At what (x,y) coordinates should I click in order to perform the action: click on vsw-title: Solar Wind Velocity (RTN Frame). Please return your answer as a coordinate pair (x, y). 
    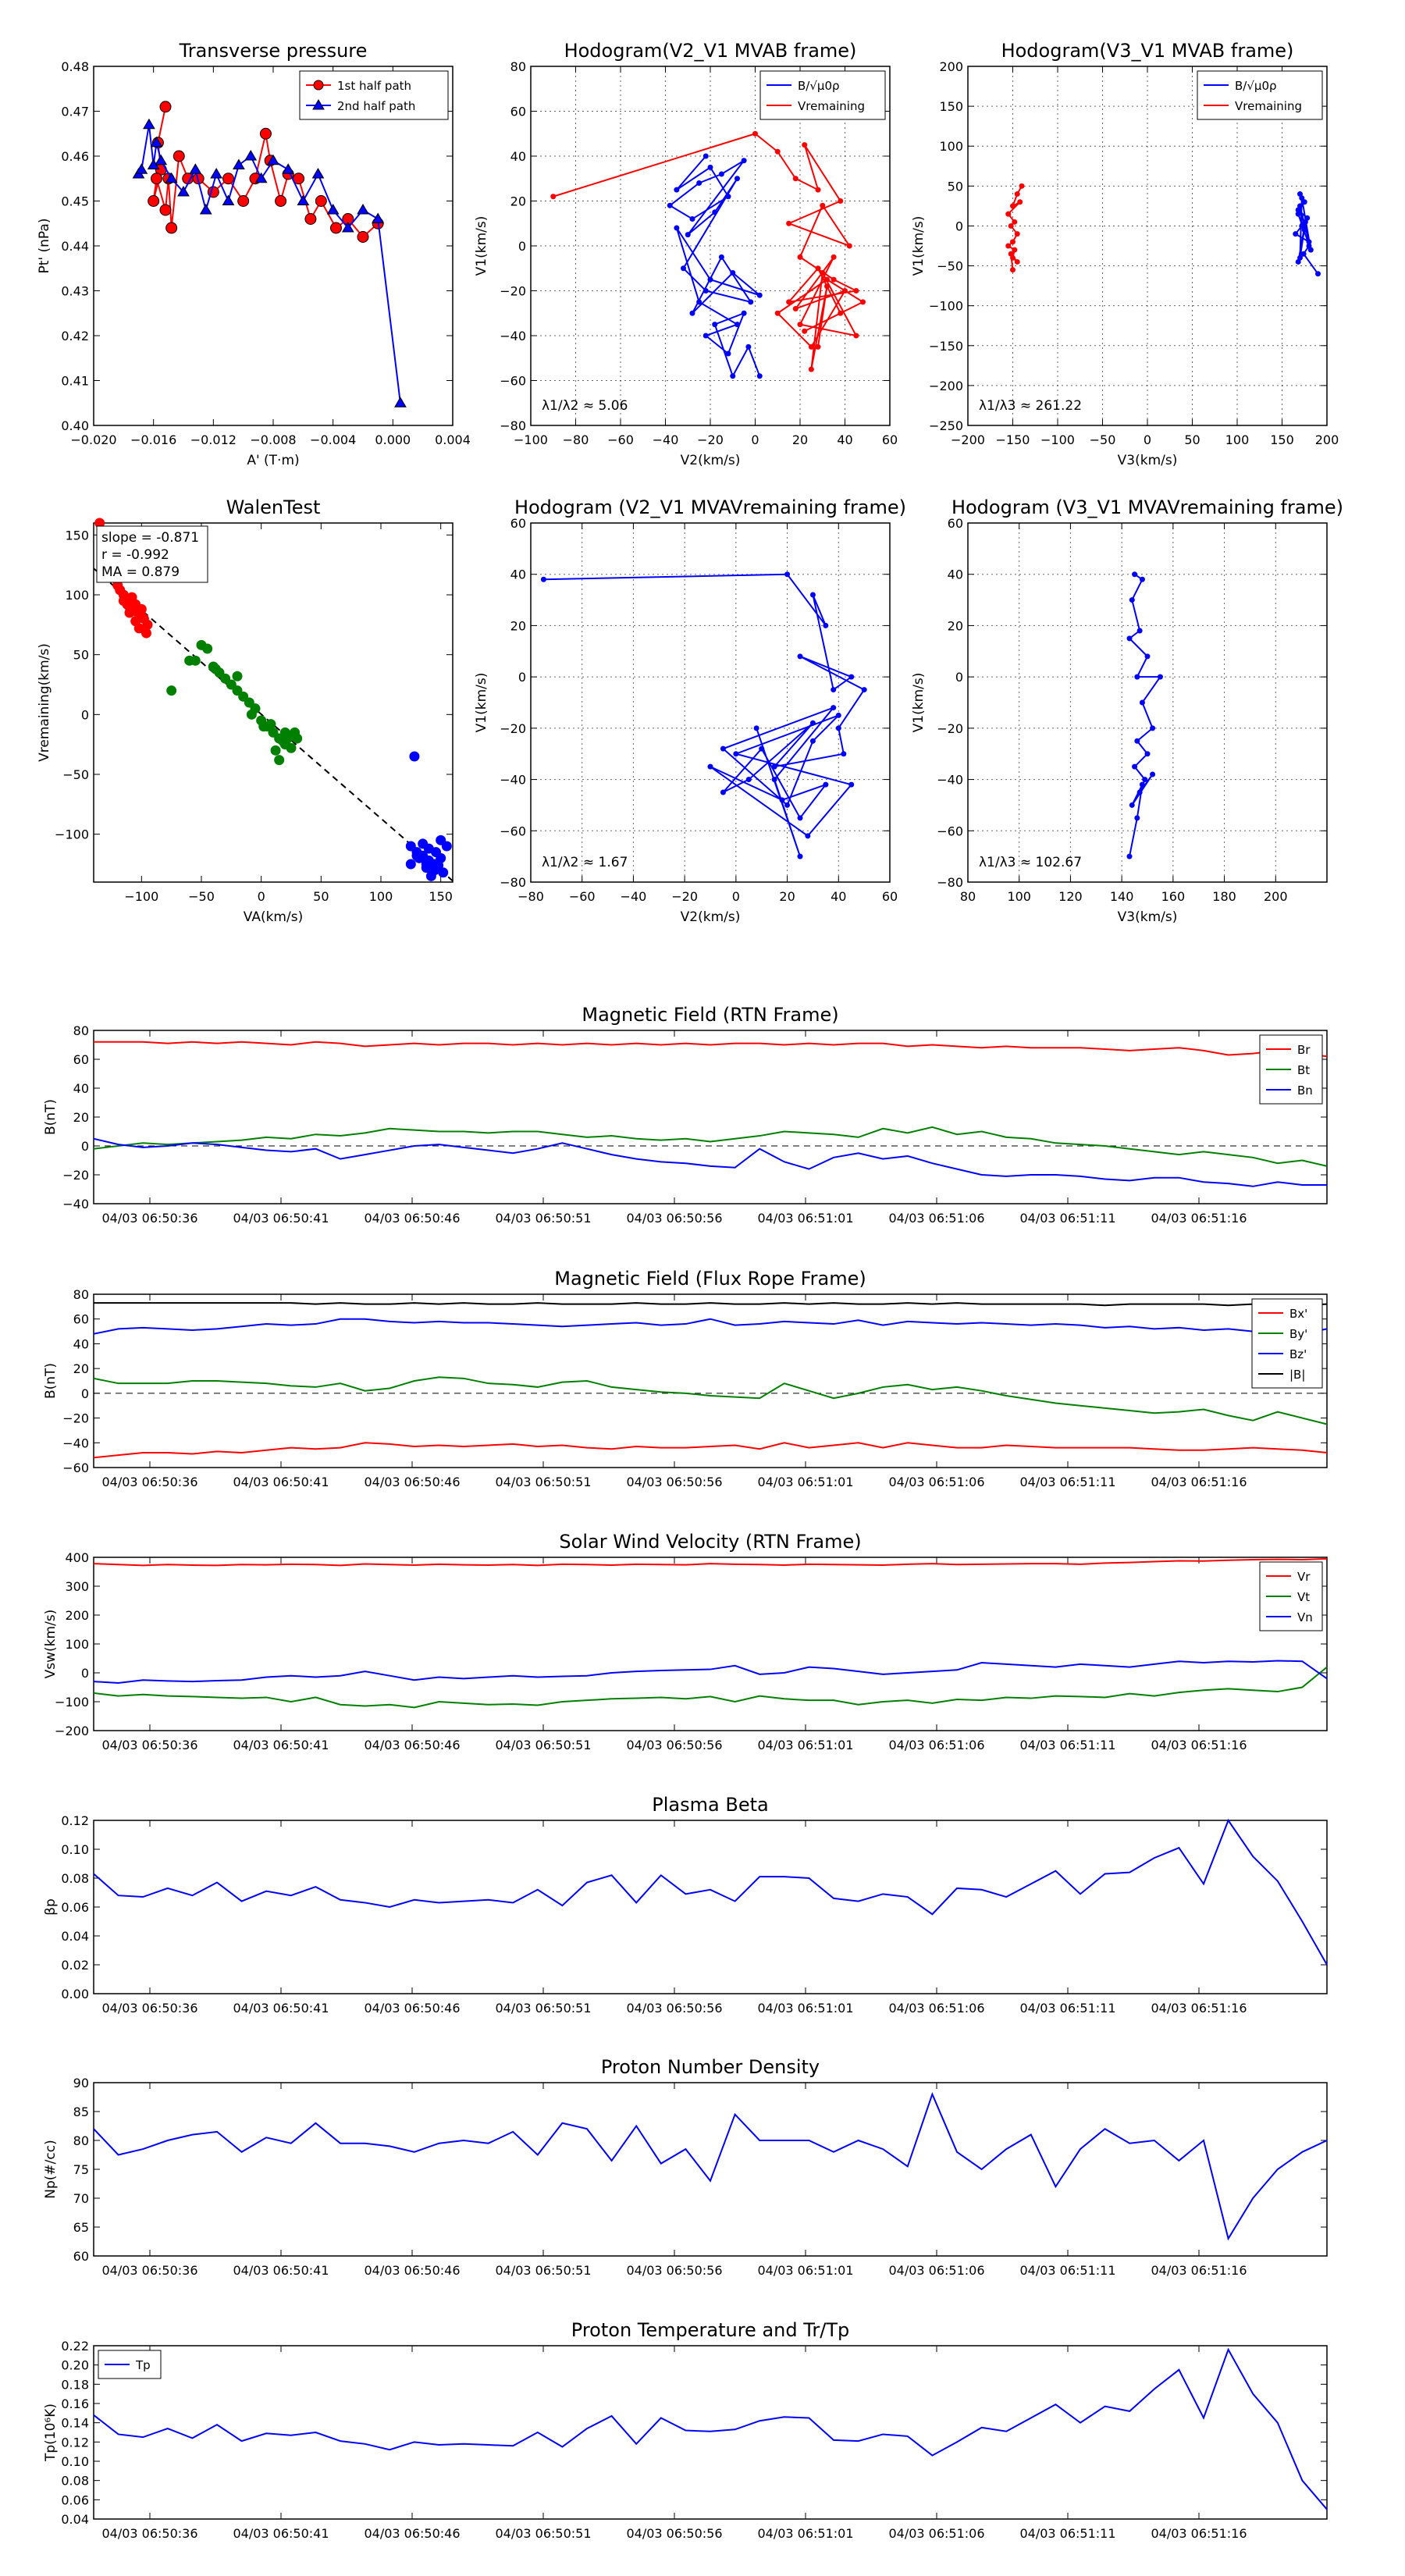
    Looking at the image, I should click on (710, 1542).